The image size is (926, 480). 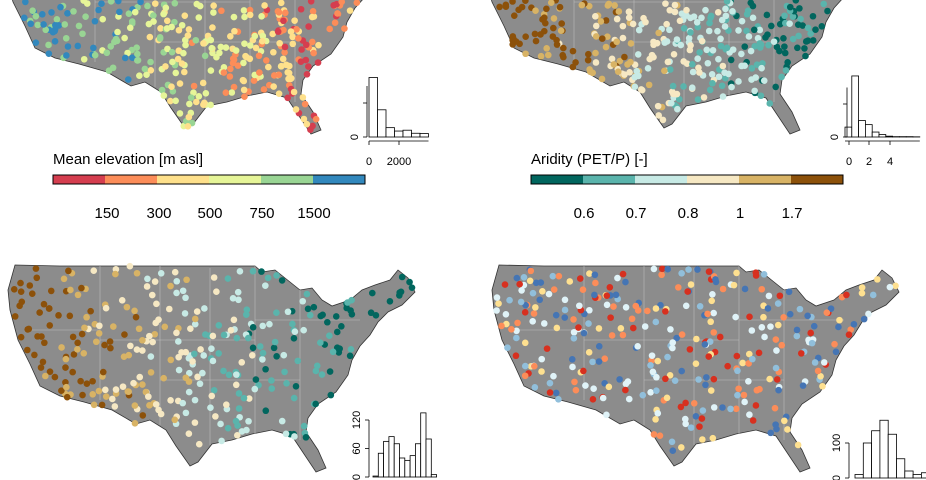 What do you see at coordinates (923, 475) in the screenshot?
I see `histogram-bar` at bounding box center [923, 475].